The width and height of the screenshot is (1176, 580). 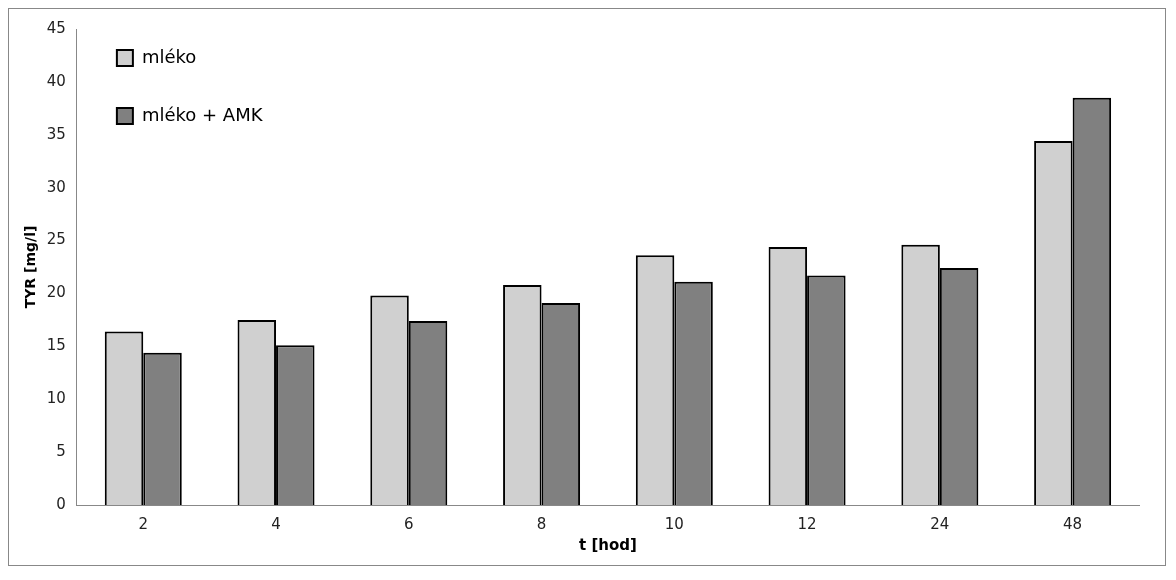 I want to click on y-tick-label: 40, so click(x=56, y=80).